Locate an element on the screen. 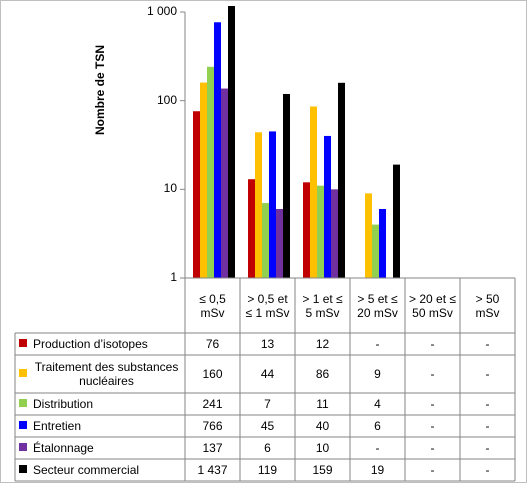 Image resolution: width=528 pixels, height=484 pixels. y-tick-label: 100 is located at coordinates (166, 99).